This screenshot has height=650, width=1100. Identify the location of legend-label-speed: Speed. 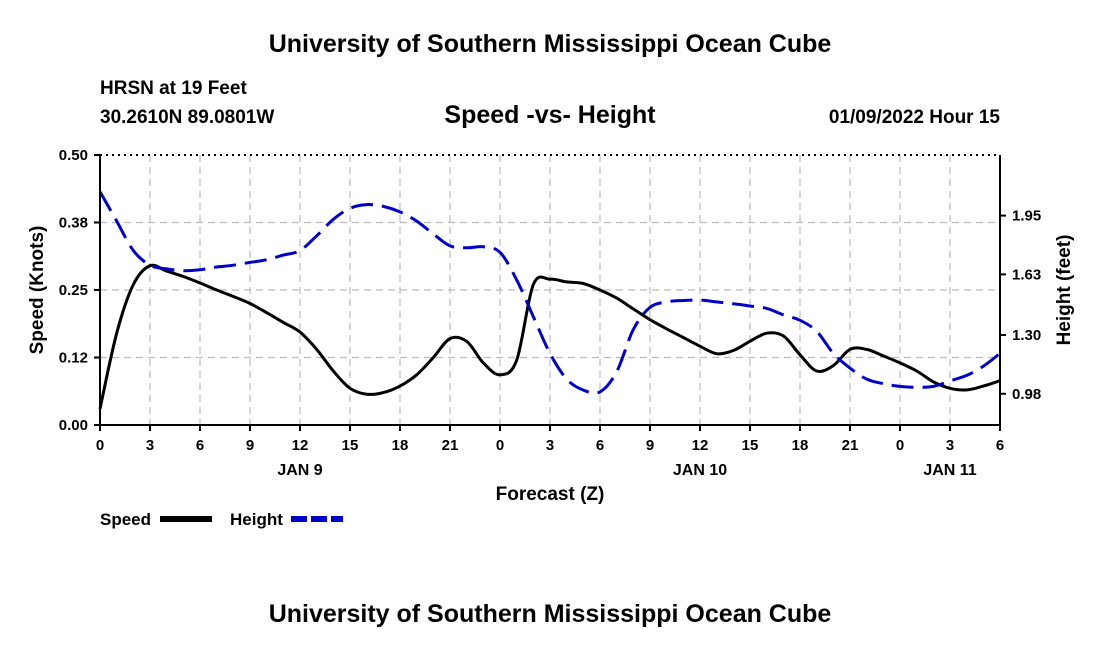
(125, 519).